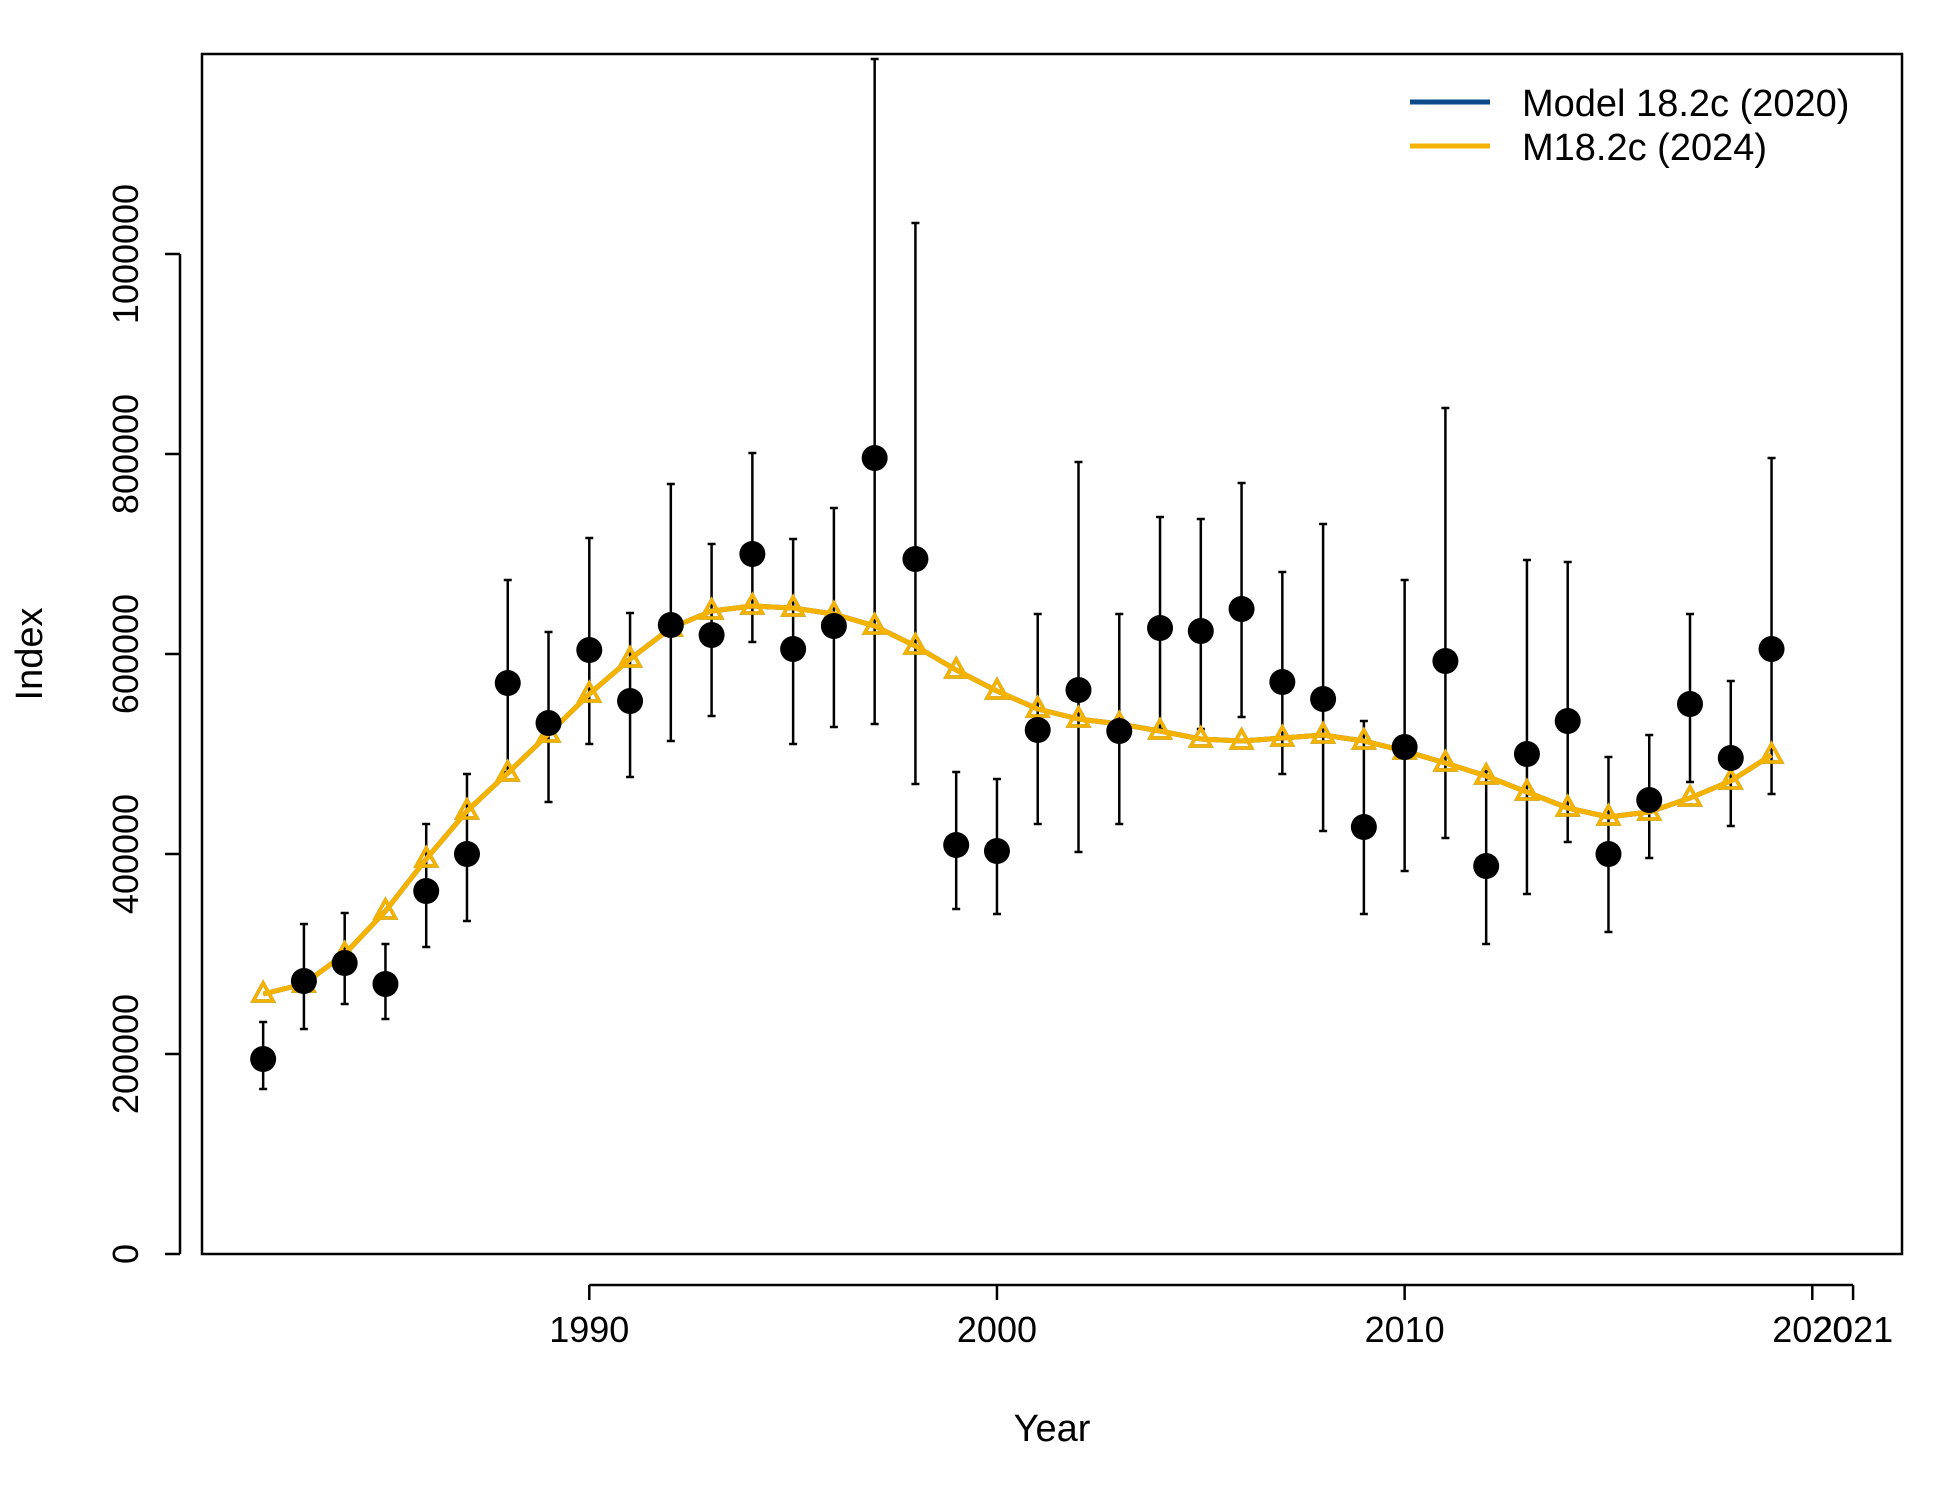  Describe the element at coordinates (1052, 1429) in the screenshot. I see `x-axis-title: Year` at that location.